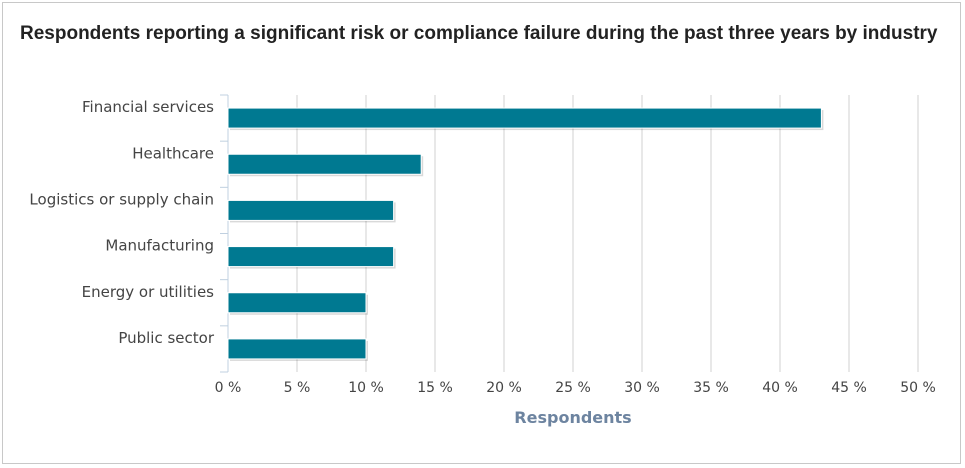  Describe the element at coordinates (173, 153) in the screenshot. I see `category-label: Healthcare` at that location.